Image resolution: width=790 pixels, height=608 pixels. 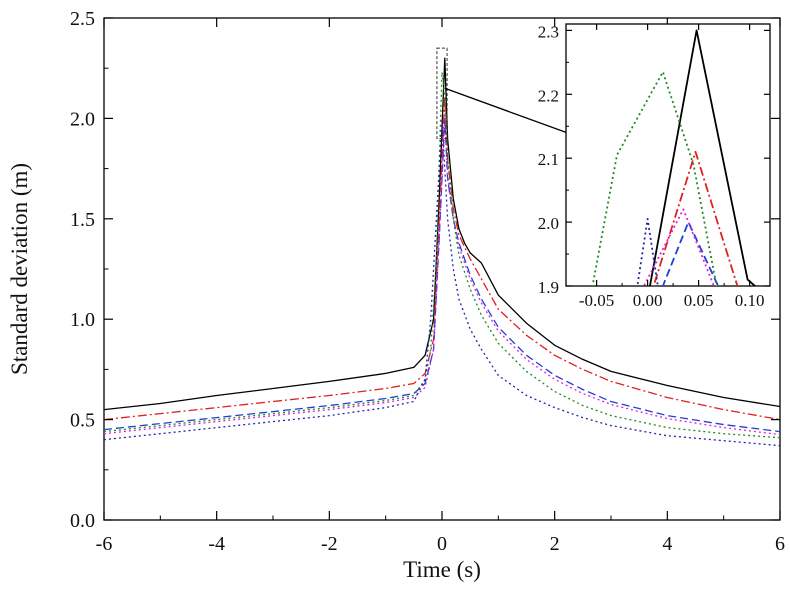 What do you see at coordinates (667, 544) in the screenshot?
I see `main-x-tick-label: 4` at bounding box center [667, 544].